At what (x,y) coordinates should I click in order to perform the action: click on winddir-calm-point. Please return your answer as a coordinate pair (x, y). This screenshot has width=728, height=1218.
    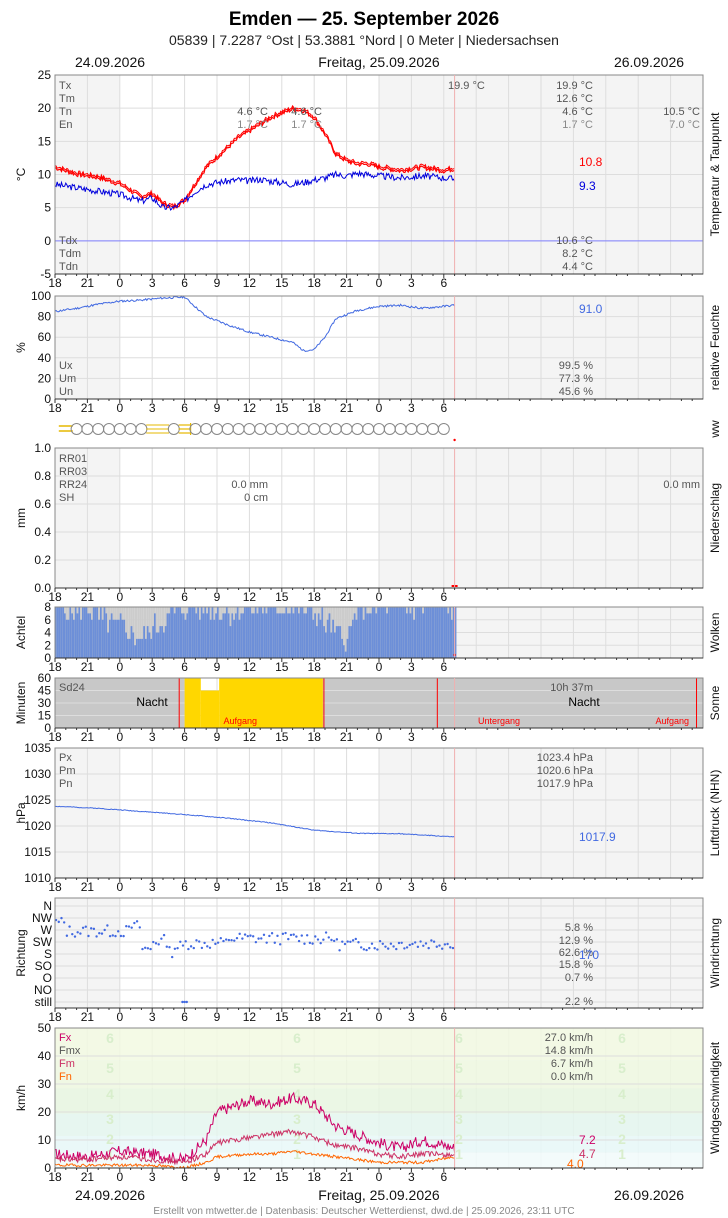
    Looking at the image, I should click on (182, 1002).